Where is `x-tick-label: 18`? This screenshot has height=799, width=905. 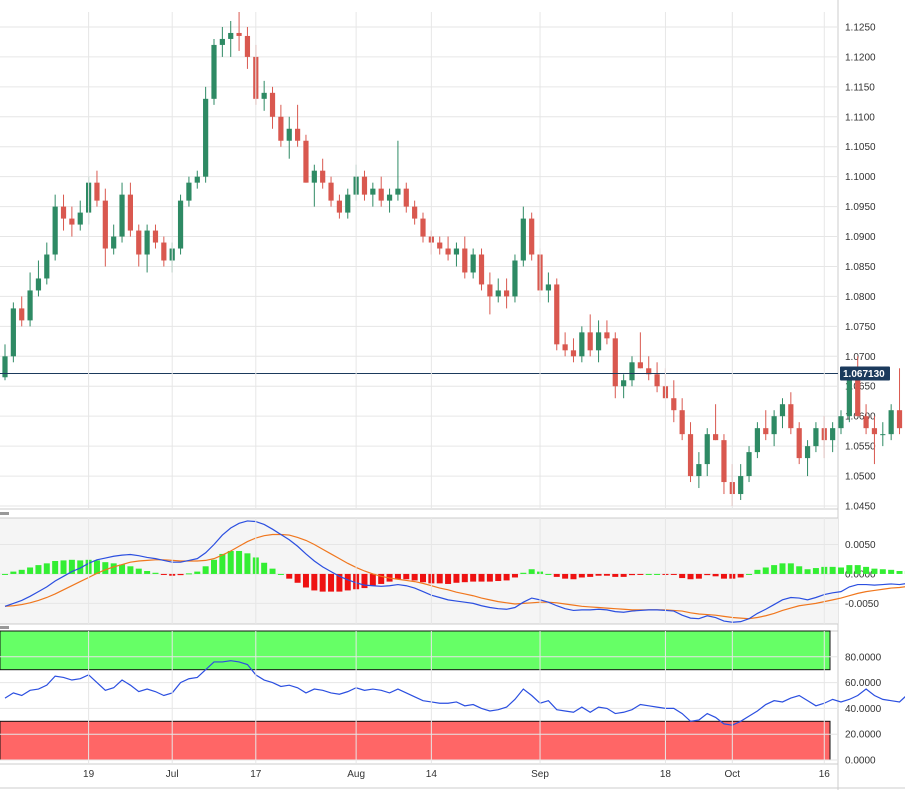 x-tick-label: 18 is located at coordinates (666, 774).